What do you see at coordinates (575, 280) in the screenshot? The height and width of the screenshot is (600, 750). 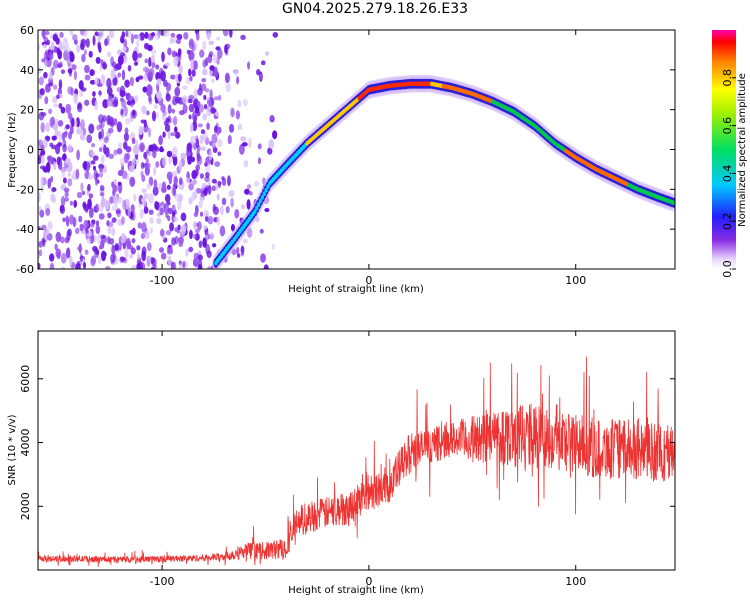 I see `spectrogram-x-tick-label: 100` at bounding box center [575, 280].